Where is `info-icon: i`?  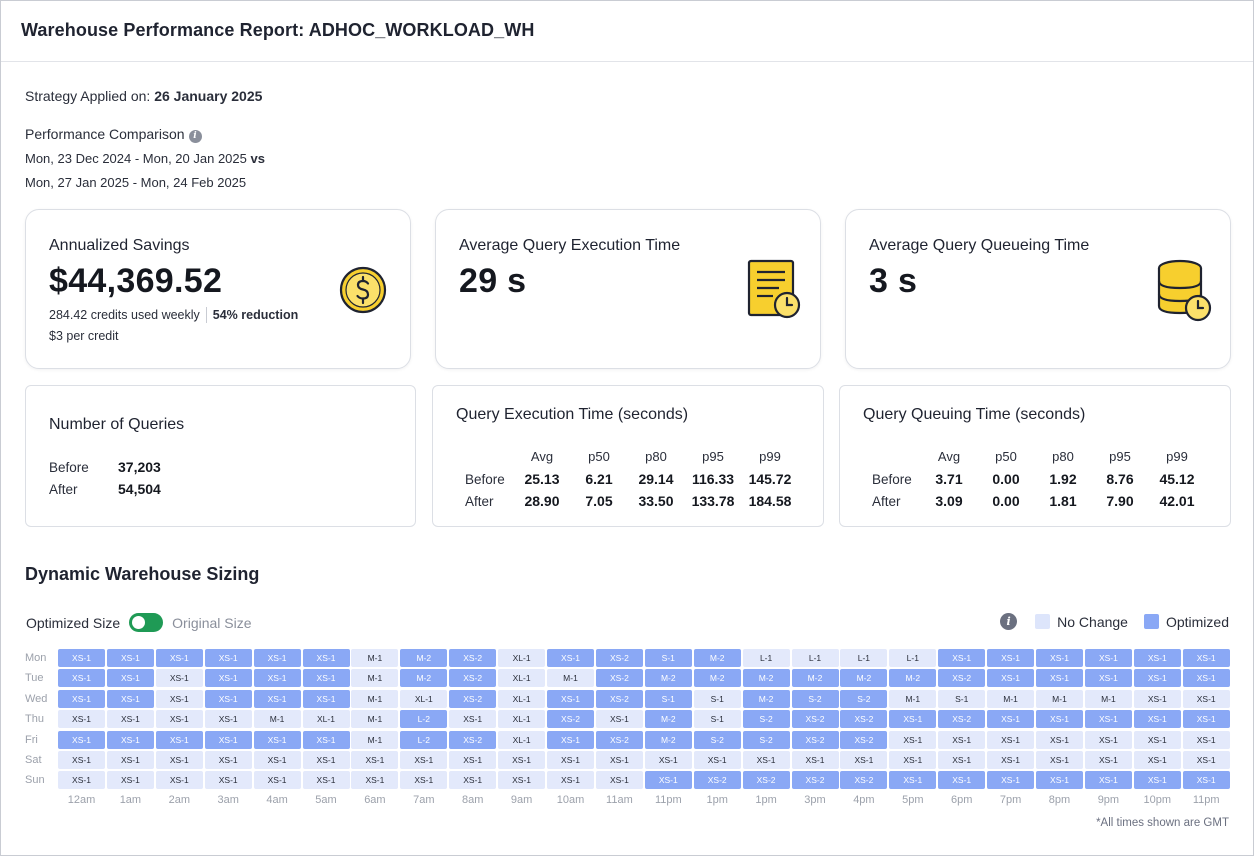 info-icon: i is located at coordinates (1009, 621).